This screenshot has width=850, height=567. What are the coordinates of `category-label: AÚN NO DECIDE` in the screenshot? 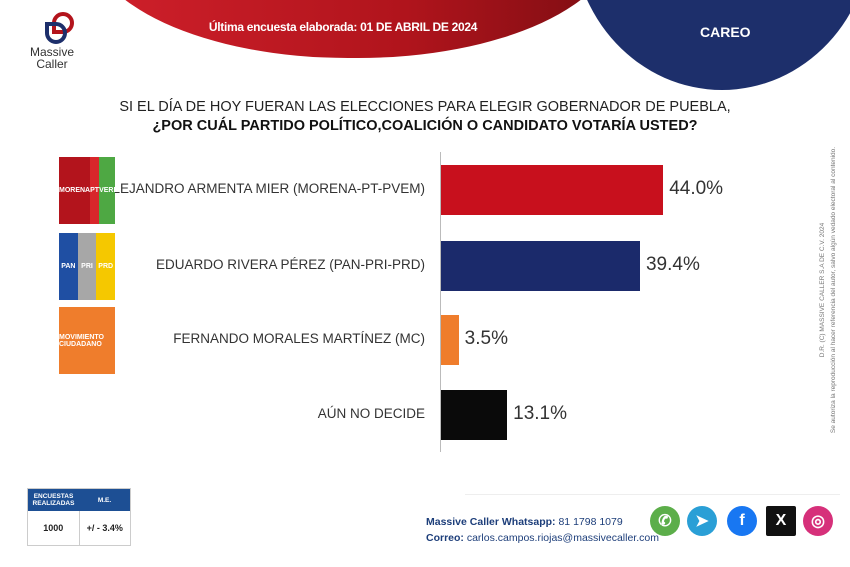 It's located at (371, 413).